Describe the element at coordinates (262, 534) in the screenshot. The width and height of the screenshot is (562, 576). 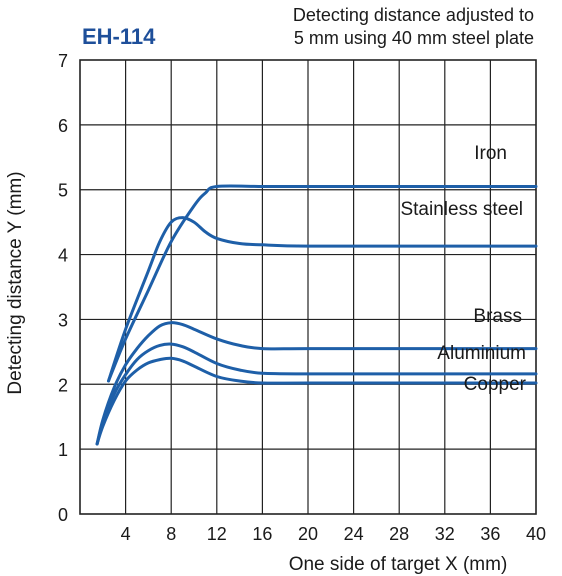
I see `x-tick-label-16: 16` at that location.